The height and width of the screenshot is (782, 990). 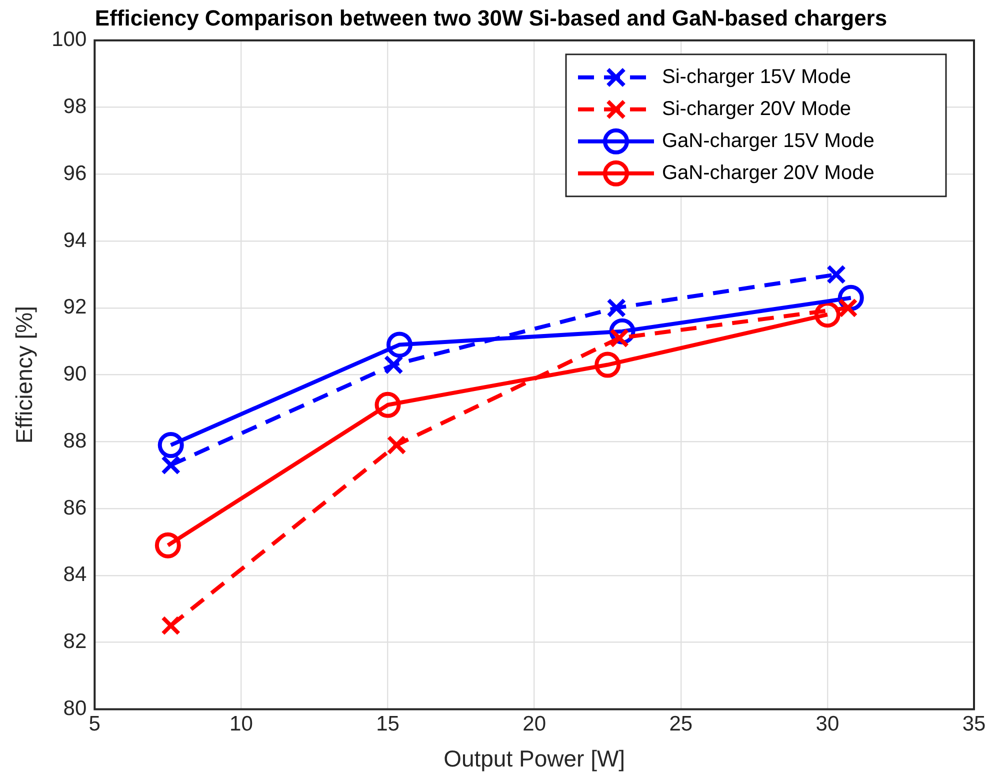 I want to click on y-tick-label: 96, so click(x=75, y=173).